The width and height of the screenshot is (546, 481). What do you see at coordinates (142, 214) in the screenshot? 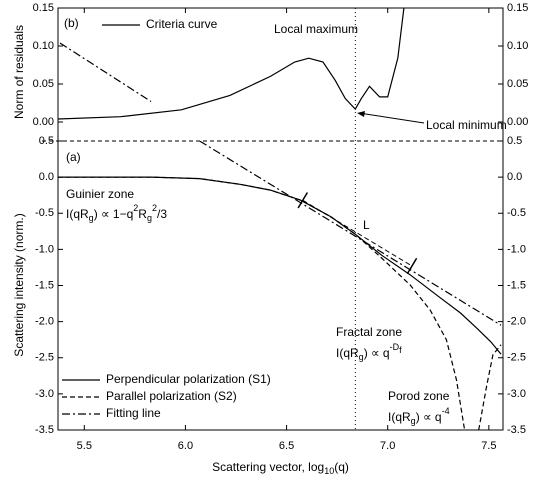
I see `formula-part: R` at bounding box center [142, 214].